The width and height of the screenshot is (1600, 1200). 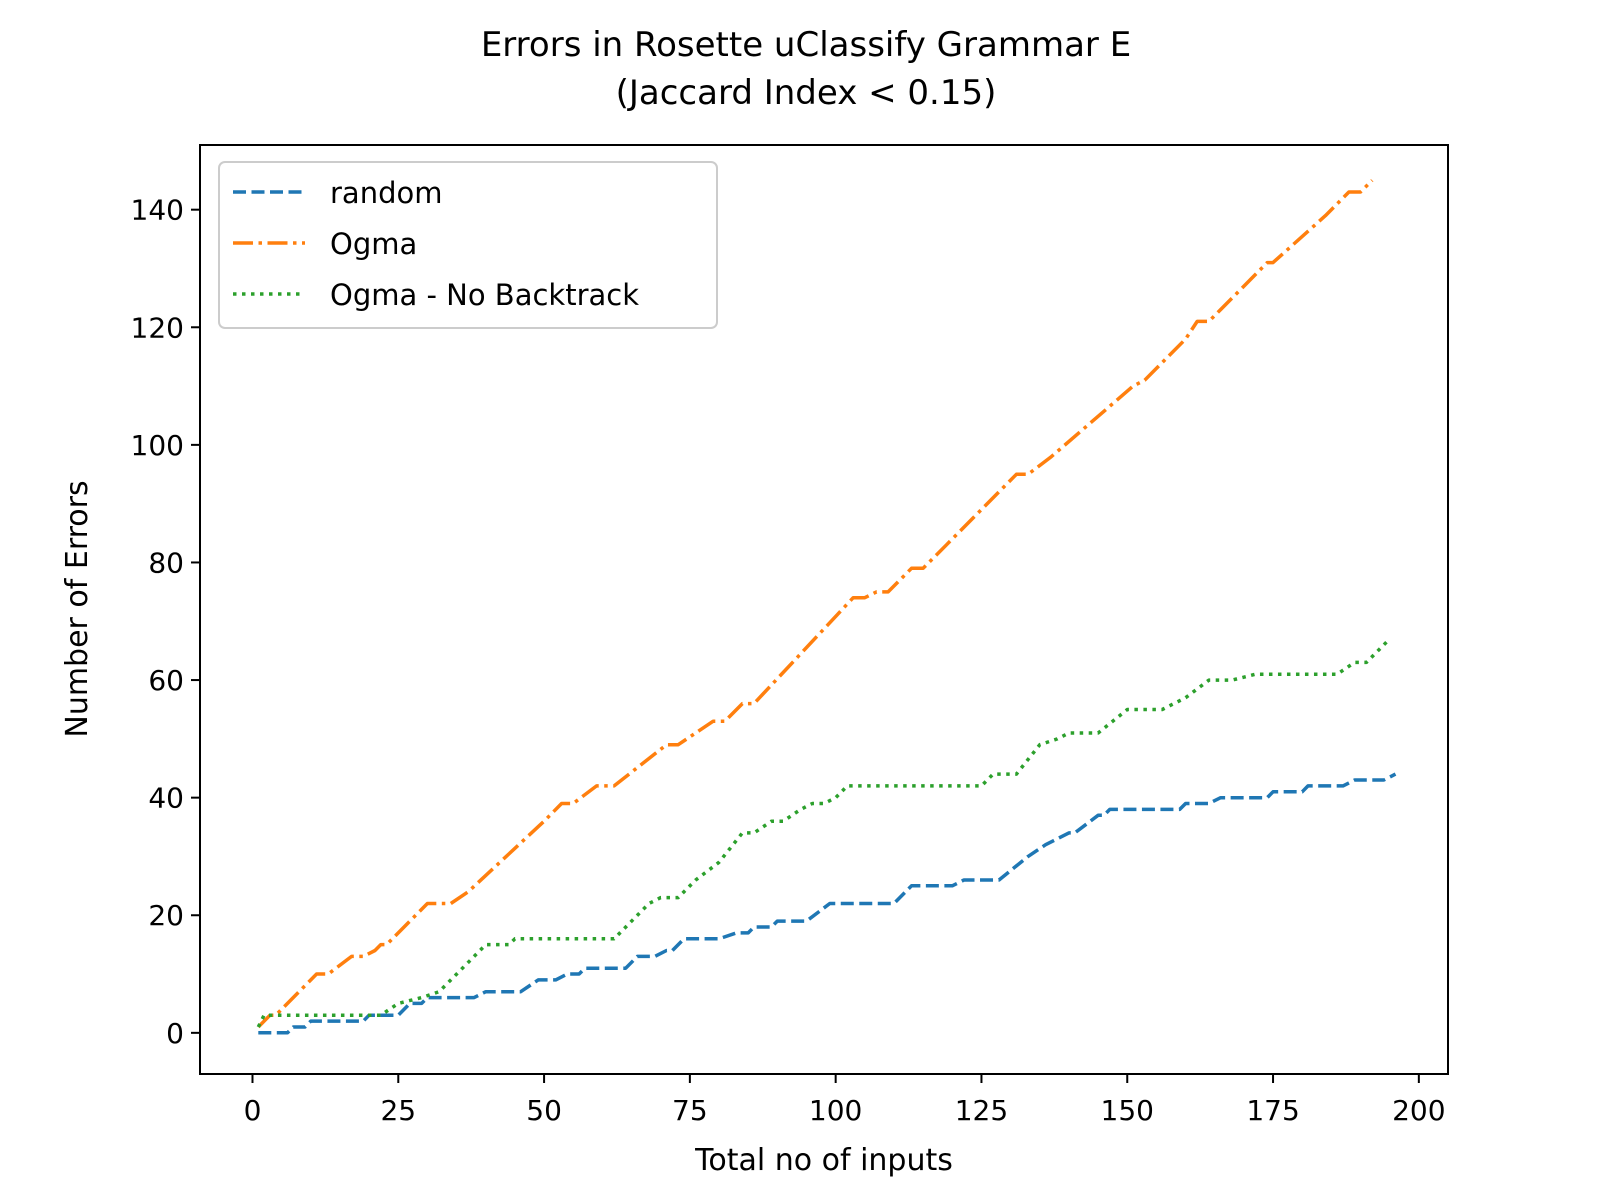 I want to click on legend-box, so click(x=468, y=245).